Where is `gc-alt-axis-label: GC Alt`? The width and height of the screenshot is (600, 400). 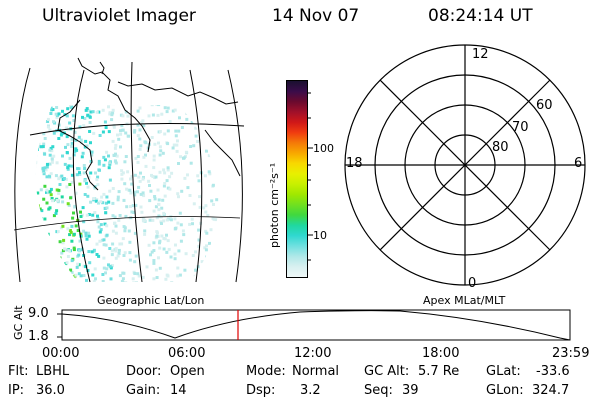
gc-alt-axis-label: GC Alt is located at coordinates (18, 322).